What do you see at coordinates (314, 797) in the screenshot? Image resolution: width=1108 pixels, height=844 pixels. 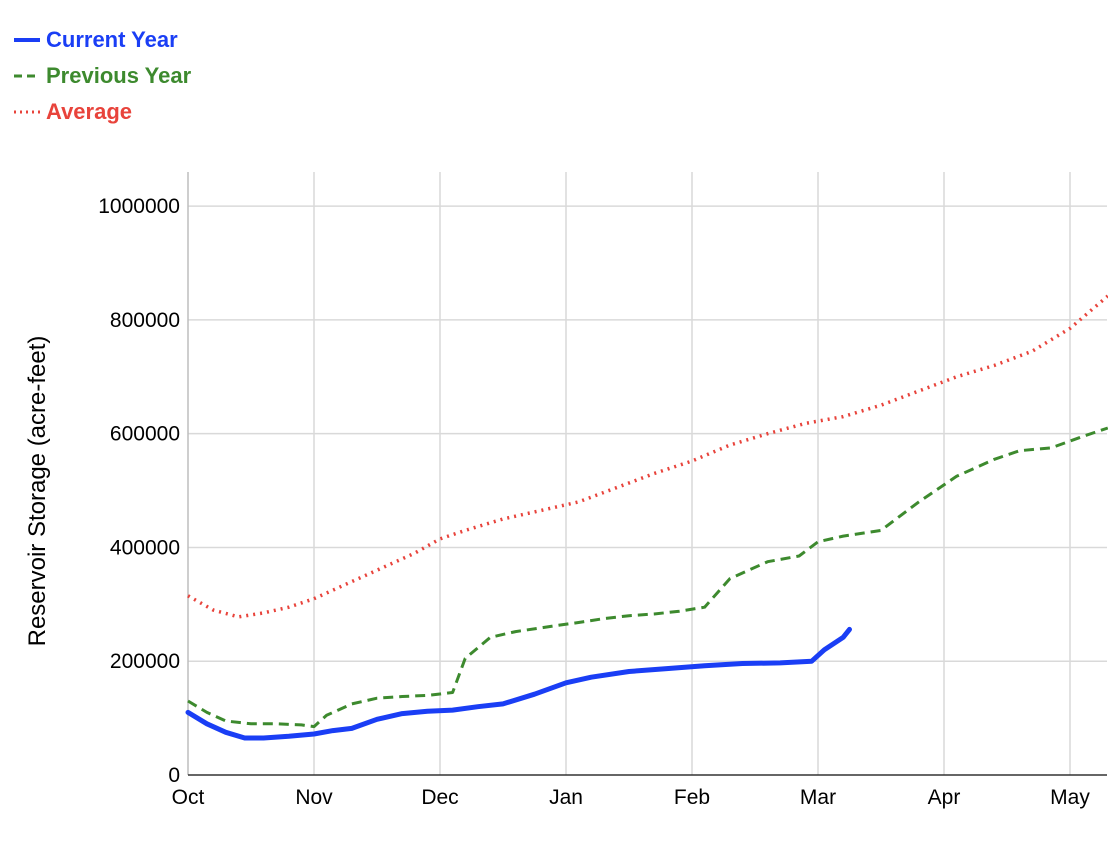 I see `x-tick-label: Nov` at bounding box center [314, 797].